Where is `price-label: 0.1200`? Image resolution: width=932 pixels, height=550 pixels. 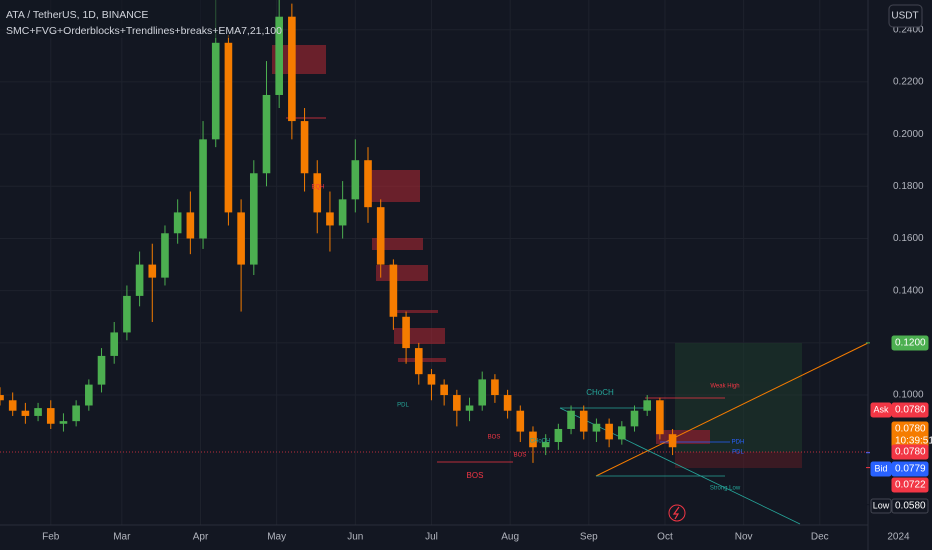
price-label: 0.1200 is located at coordinates (910, 343).